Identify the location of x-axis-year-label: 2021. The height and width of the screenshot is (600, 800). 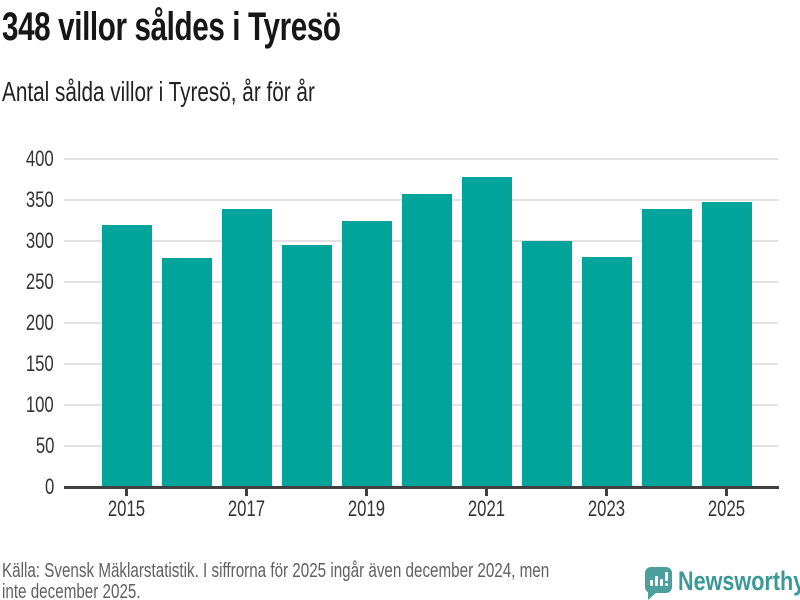
(487, 509).